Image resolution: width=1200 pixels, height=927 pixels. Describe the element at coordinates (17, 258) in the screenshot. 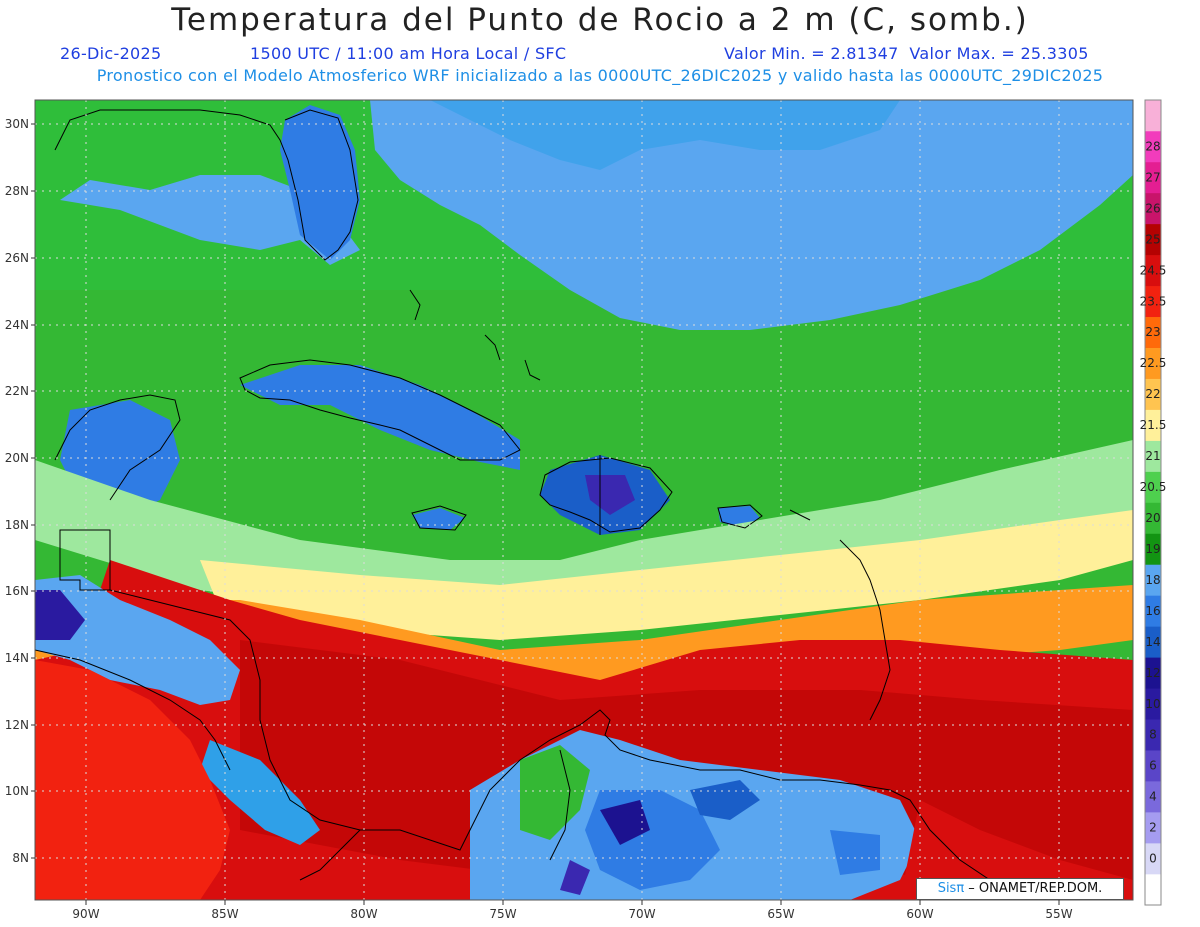

I see `svg-text: 26N` at that location.